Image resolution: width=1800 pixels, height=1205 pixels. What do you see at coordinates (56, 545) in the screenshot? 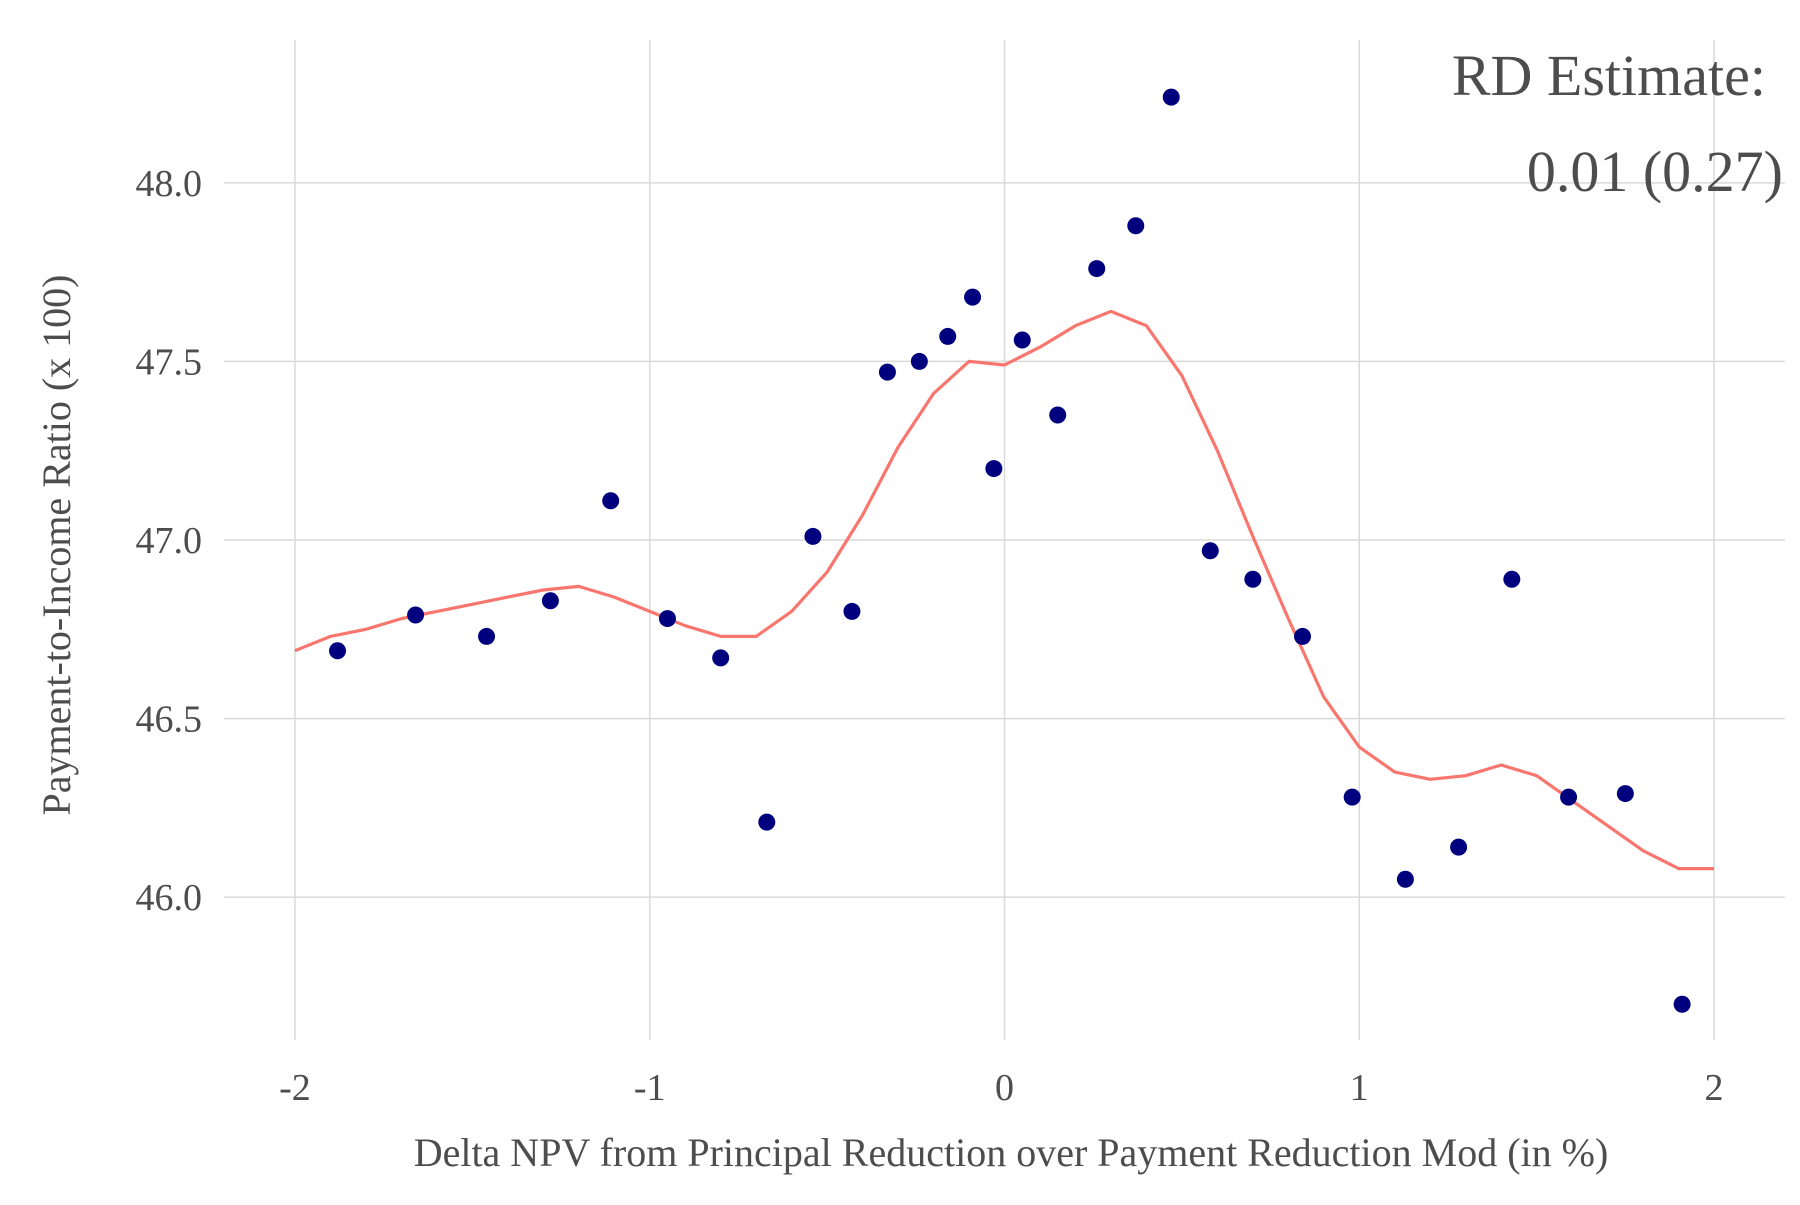
I see `y-axis-title: Payment-to-Income Ratio (x 100)` at bounding box center [56, 545].